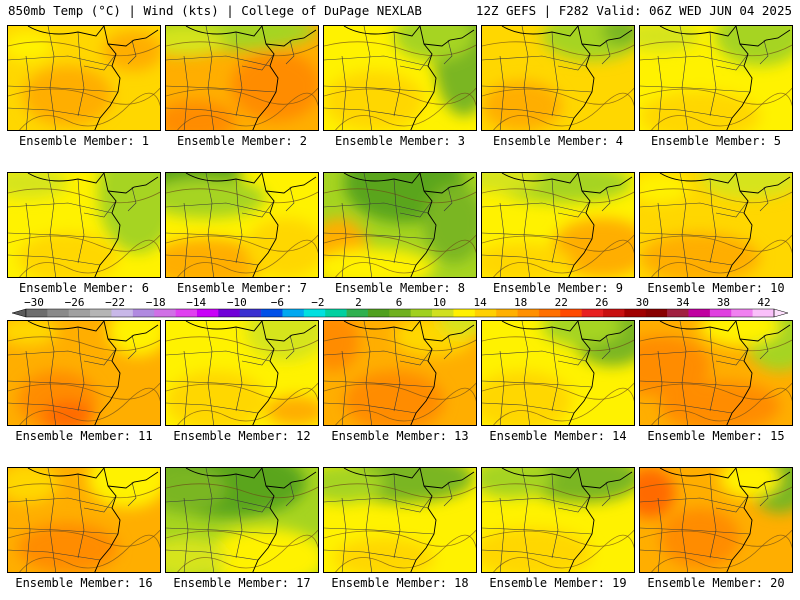 The height and width of the screenshot is (600, 800). Describe the element at coordinates (642, 303) in the screenshot. I see `colorbar-tick-label: 30` at that location.